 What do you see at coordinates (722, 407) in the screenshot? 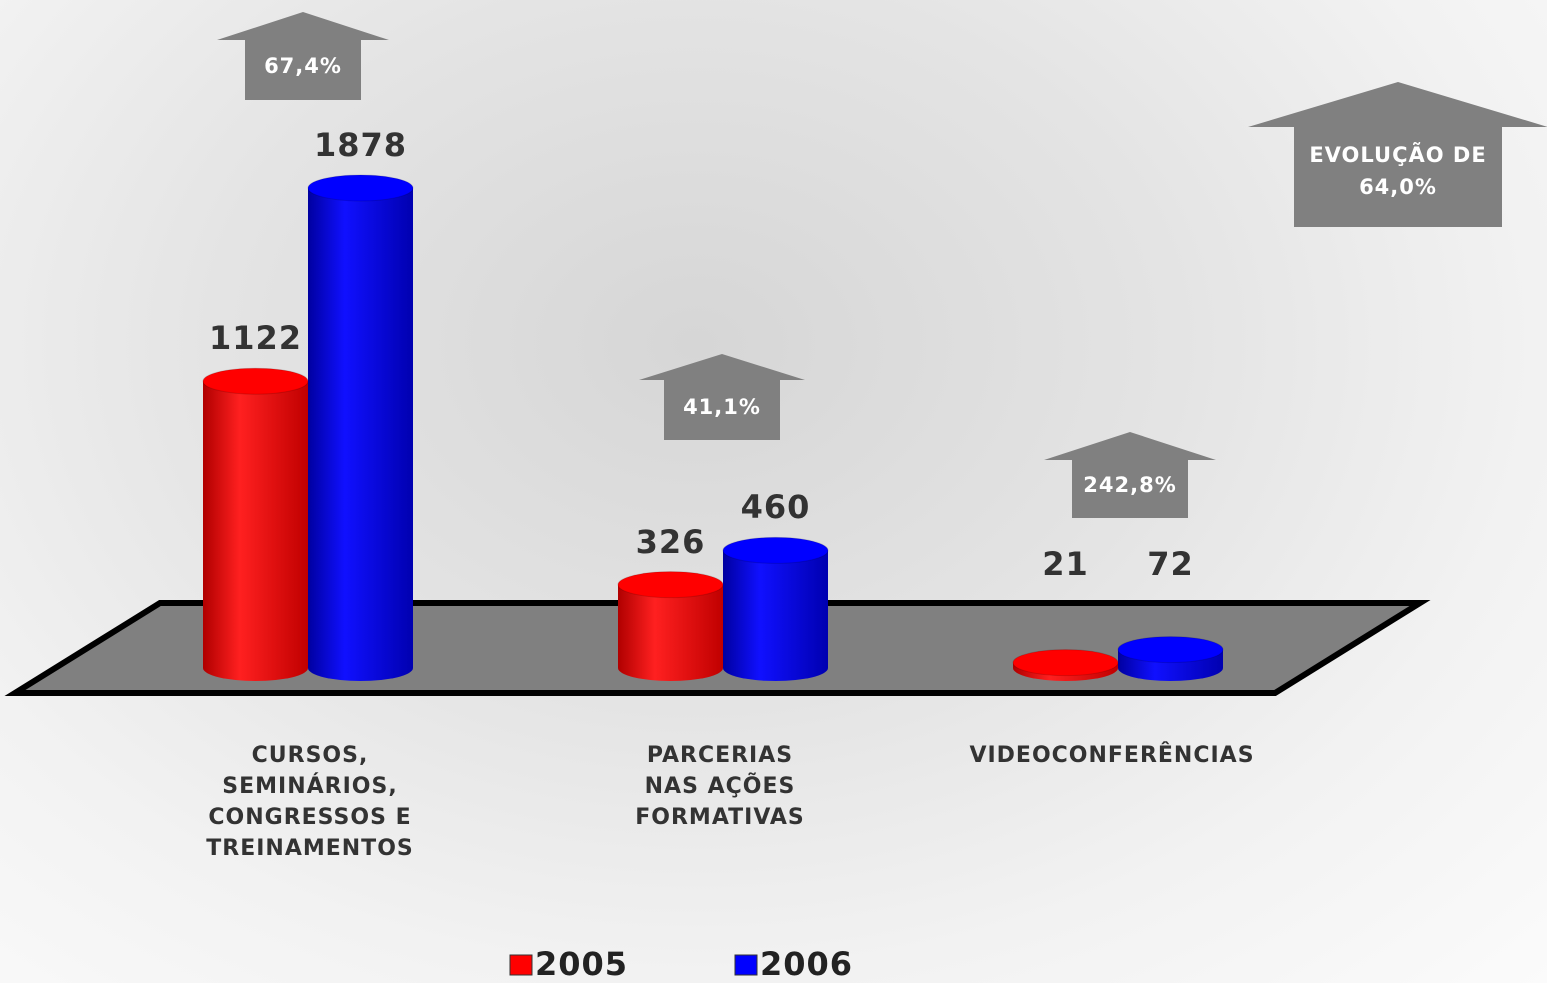
I see `annotation: 41,1%` at bounding box center [722, 407].